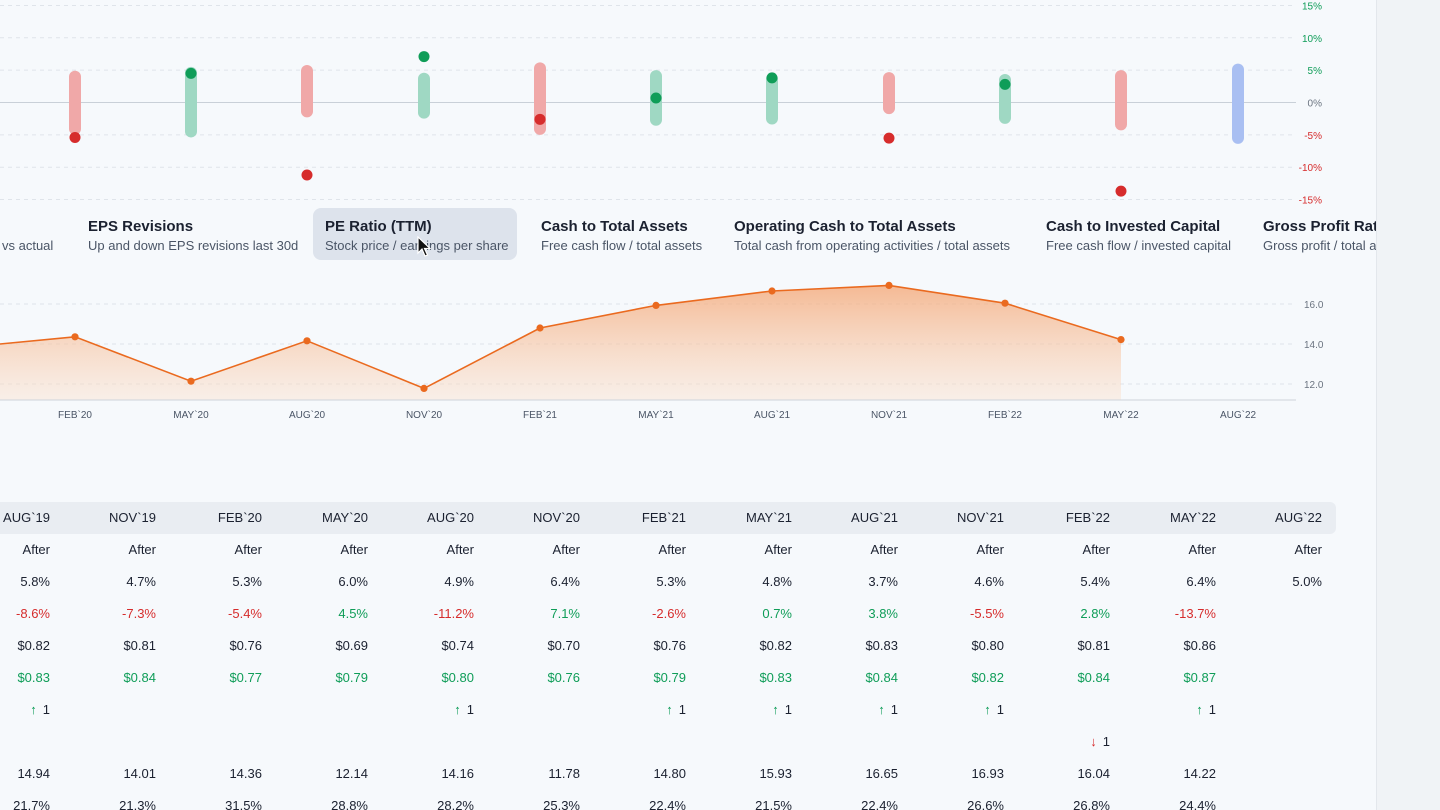  What do you see at coordinates (987, 613) in the screenshot?
I see `surprise-cell: -5.5%` at bounding box center [987, 613].